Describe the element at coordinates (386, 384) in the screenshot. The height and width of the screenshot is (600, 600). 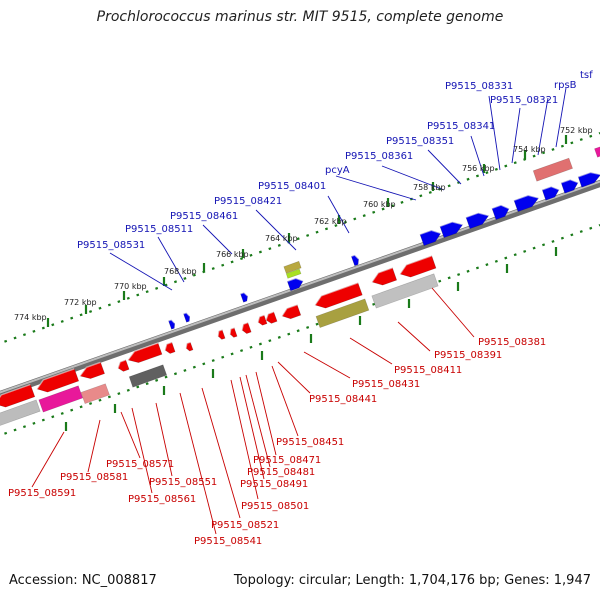
I see `reverse-gene-label: P9515_08431` at that location.